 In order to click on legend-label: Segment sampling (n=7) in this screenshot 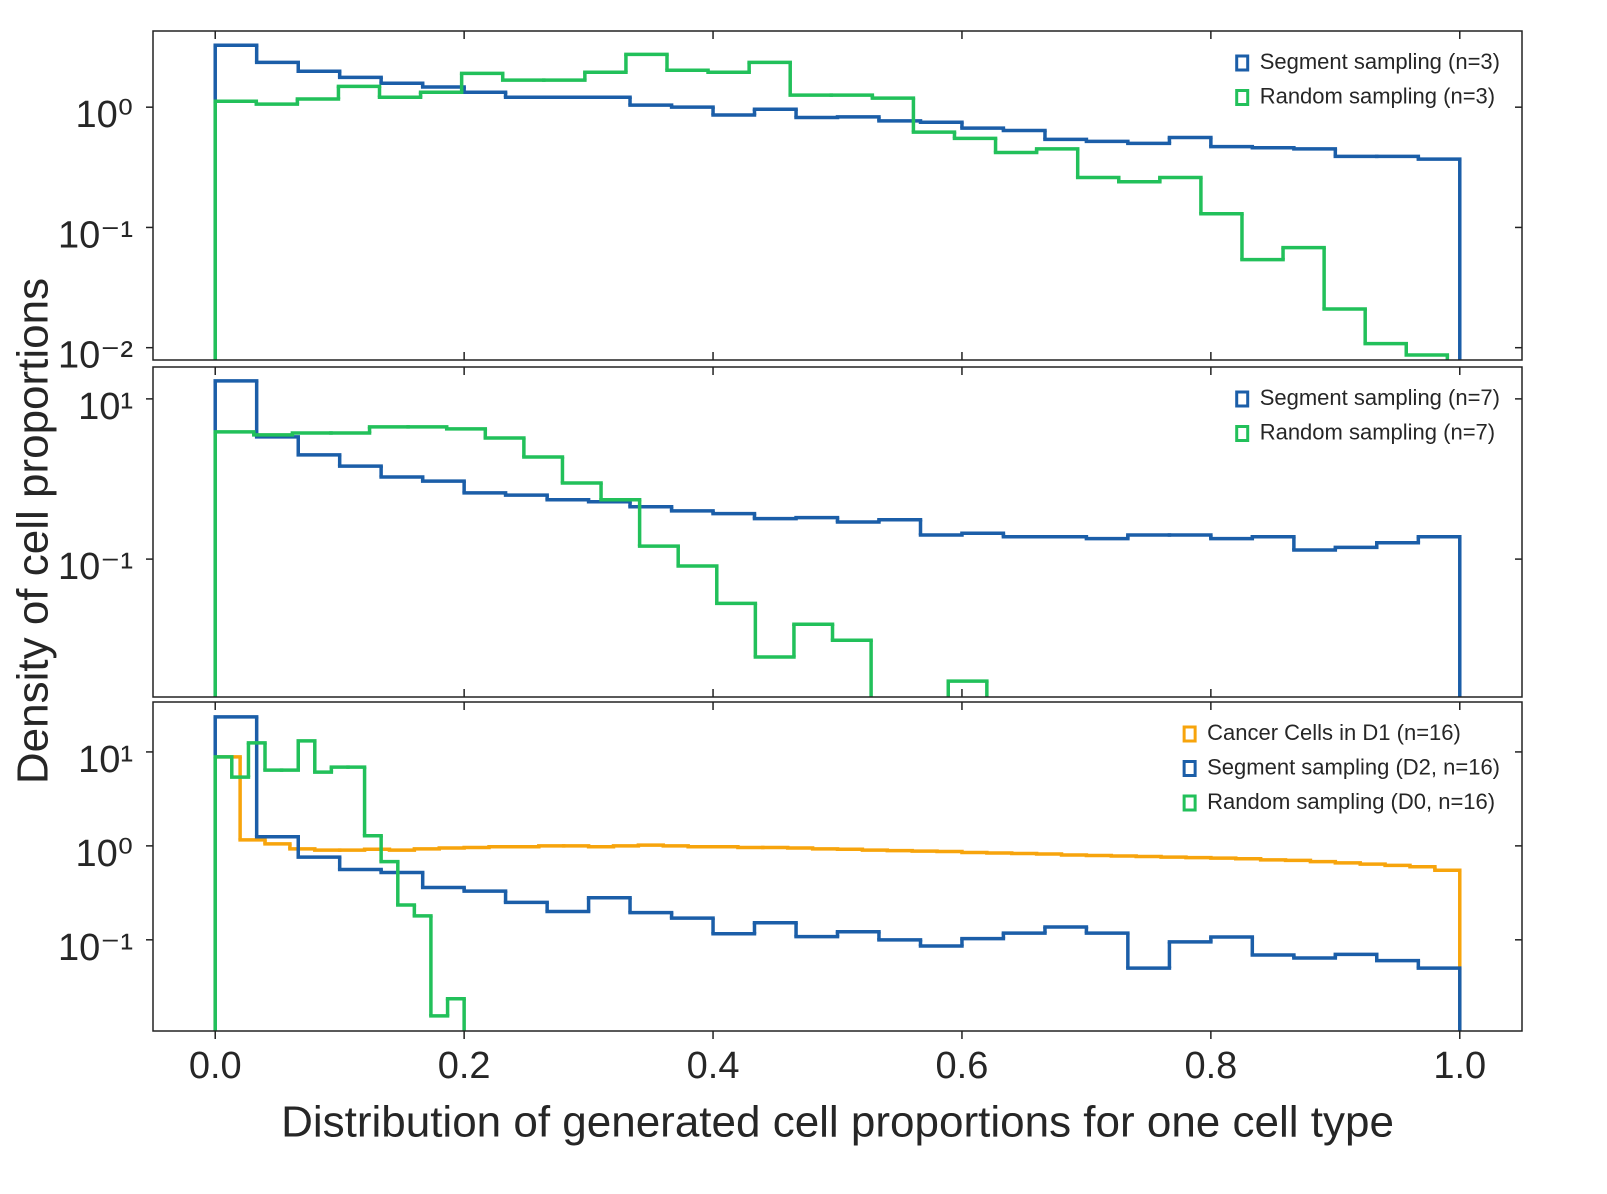, I will do `click(1380, 397)`.